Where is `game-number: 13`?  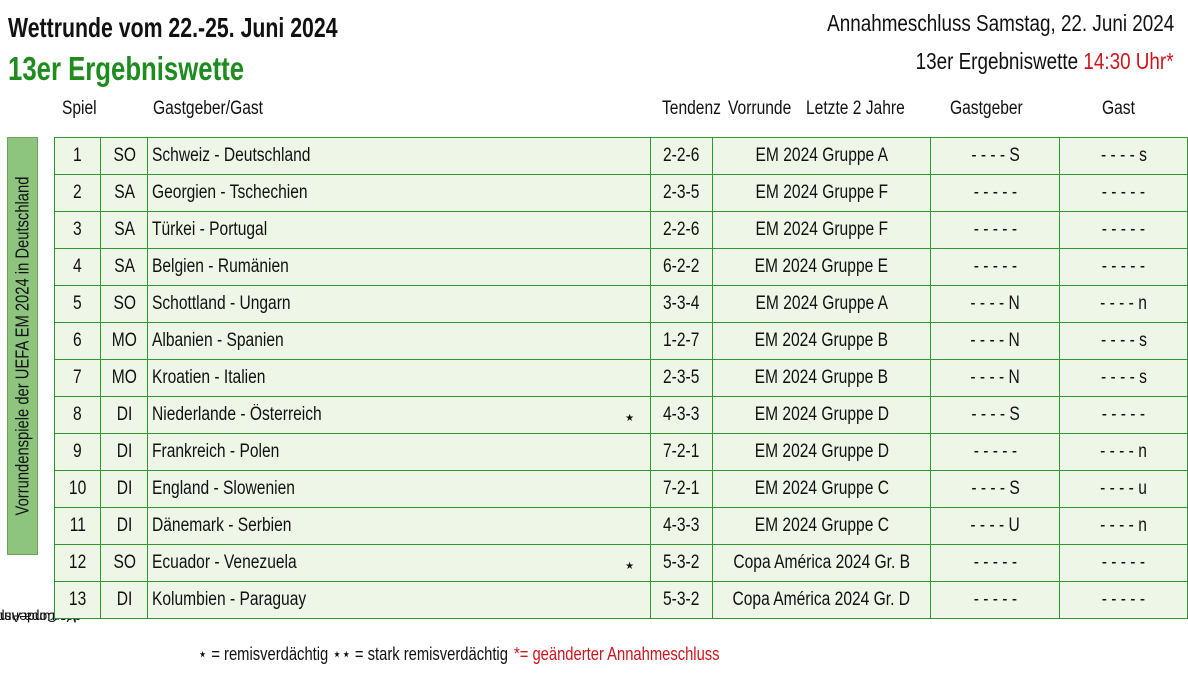 game-number: 13 is located at coordinates (77, 600).